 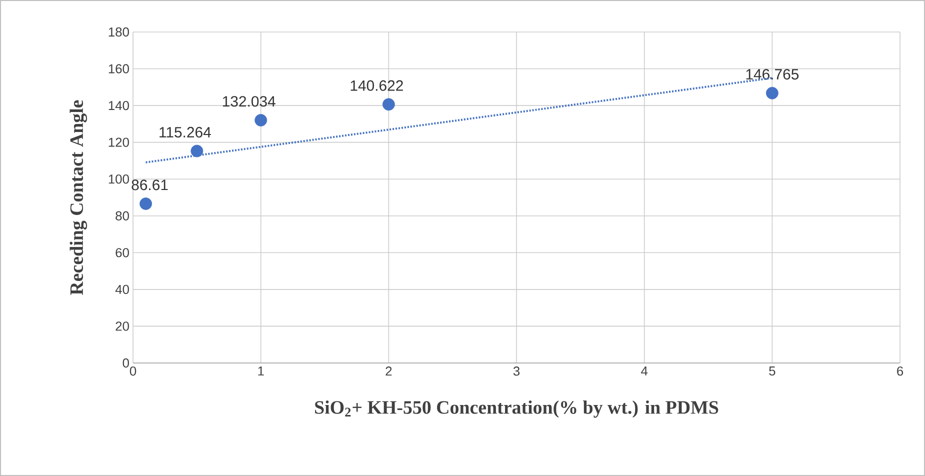 I want to click on x-tick-label: 6, so click(x=900, y=371).